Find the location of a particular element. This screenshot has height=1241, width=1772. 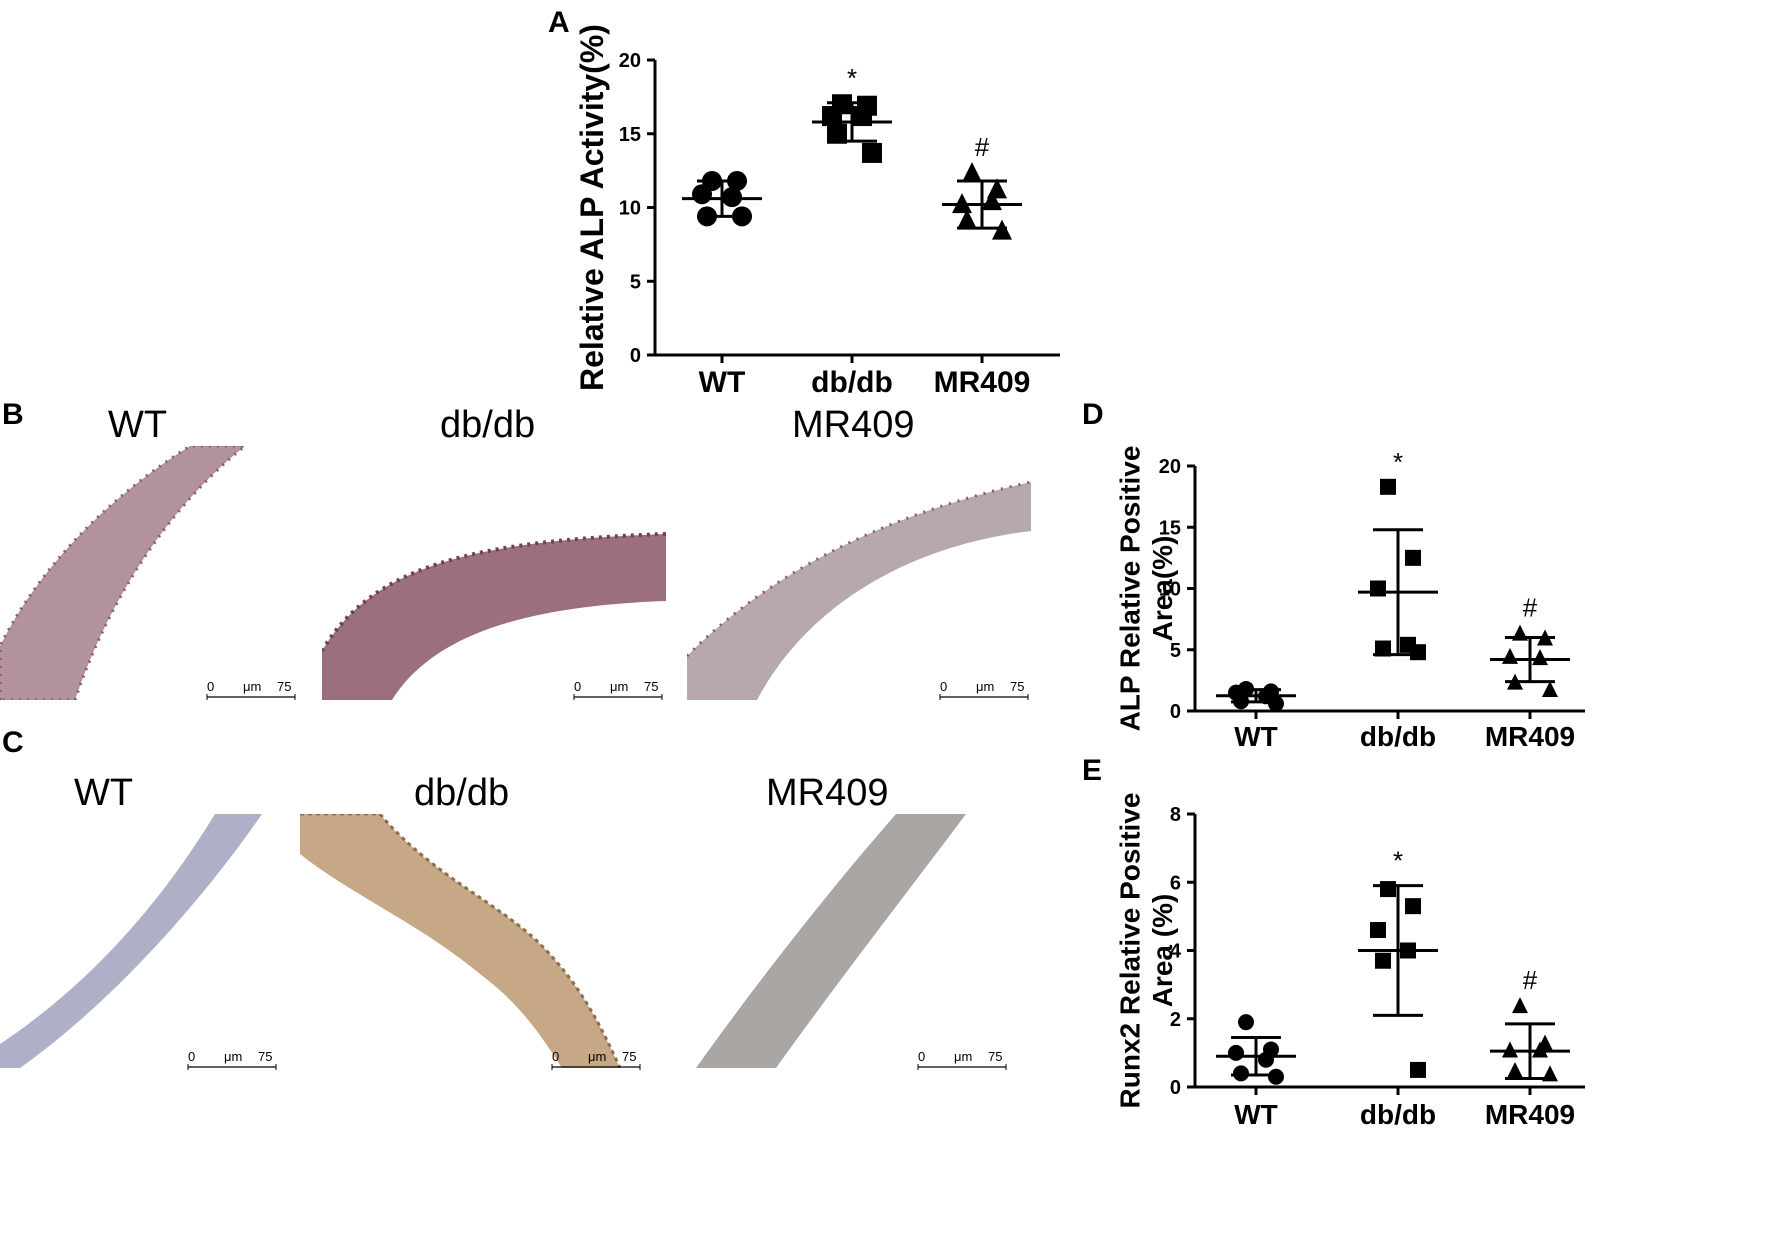

y-axis-label-line: Area (%) is located at coordinates (1162, 951).